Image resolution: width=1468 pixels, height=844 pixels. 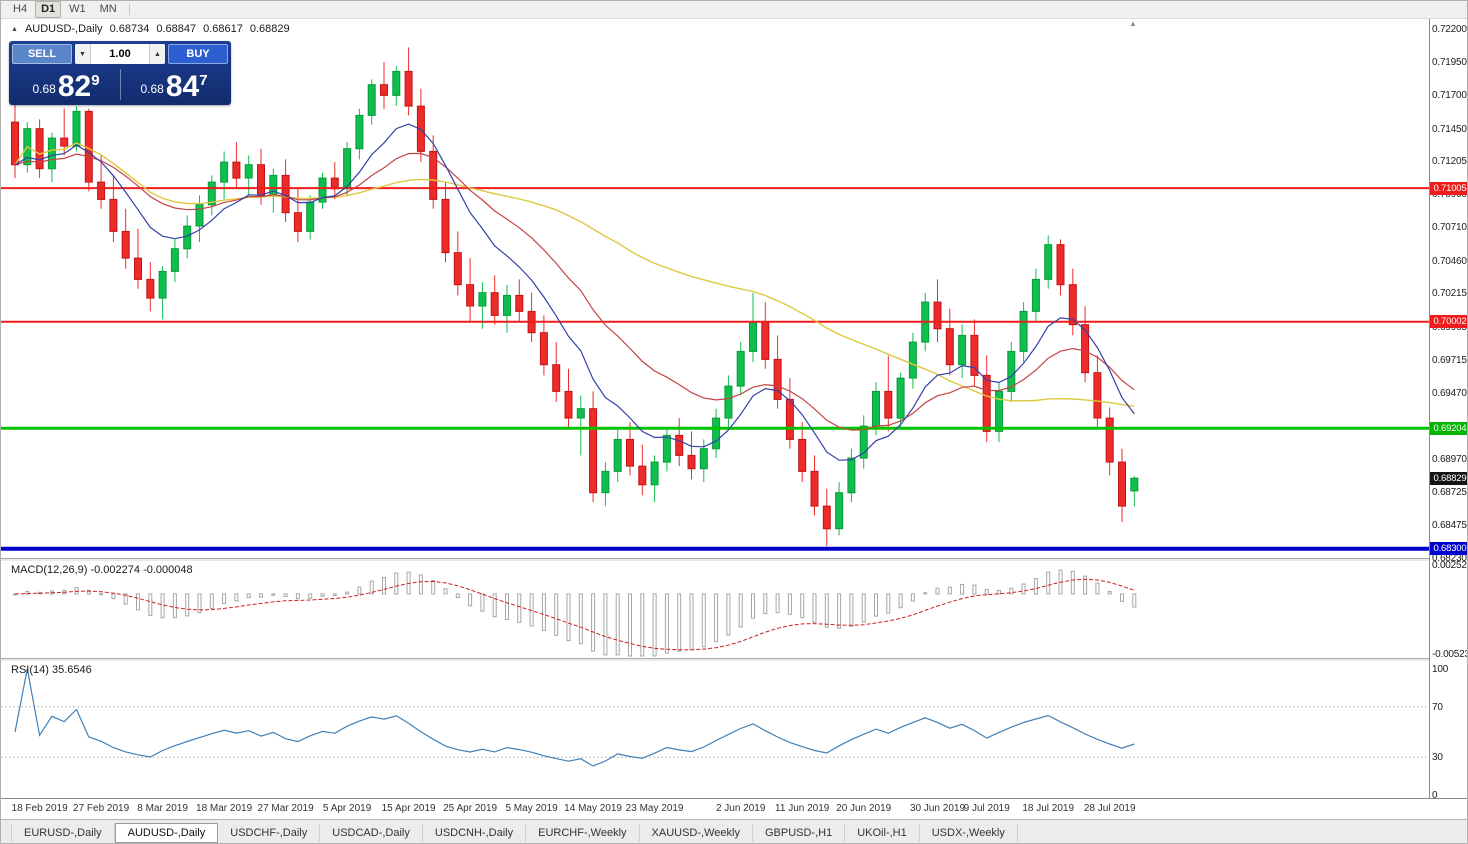 What do you see at coordinates (66, 84) in the screenshot?
I see `sell-price-display: 0.68 82 9` at bounding box center [66, 84].